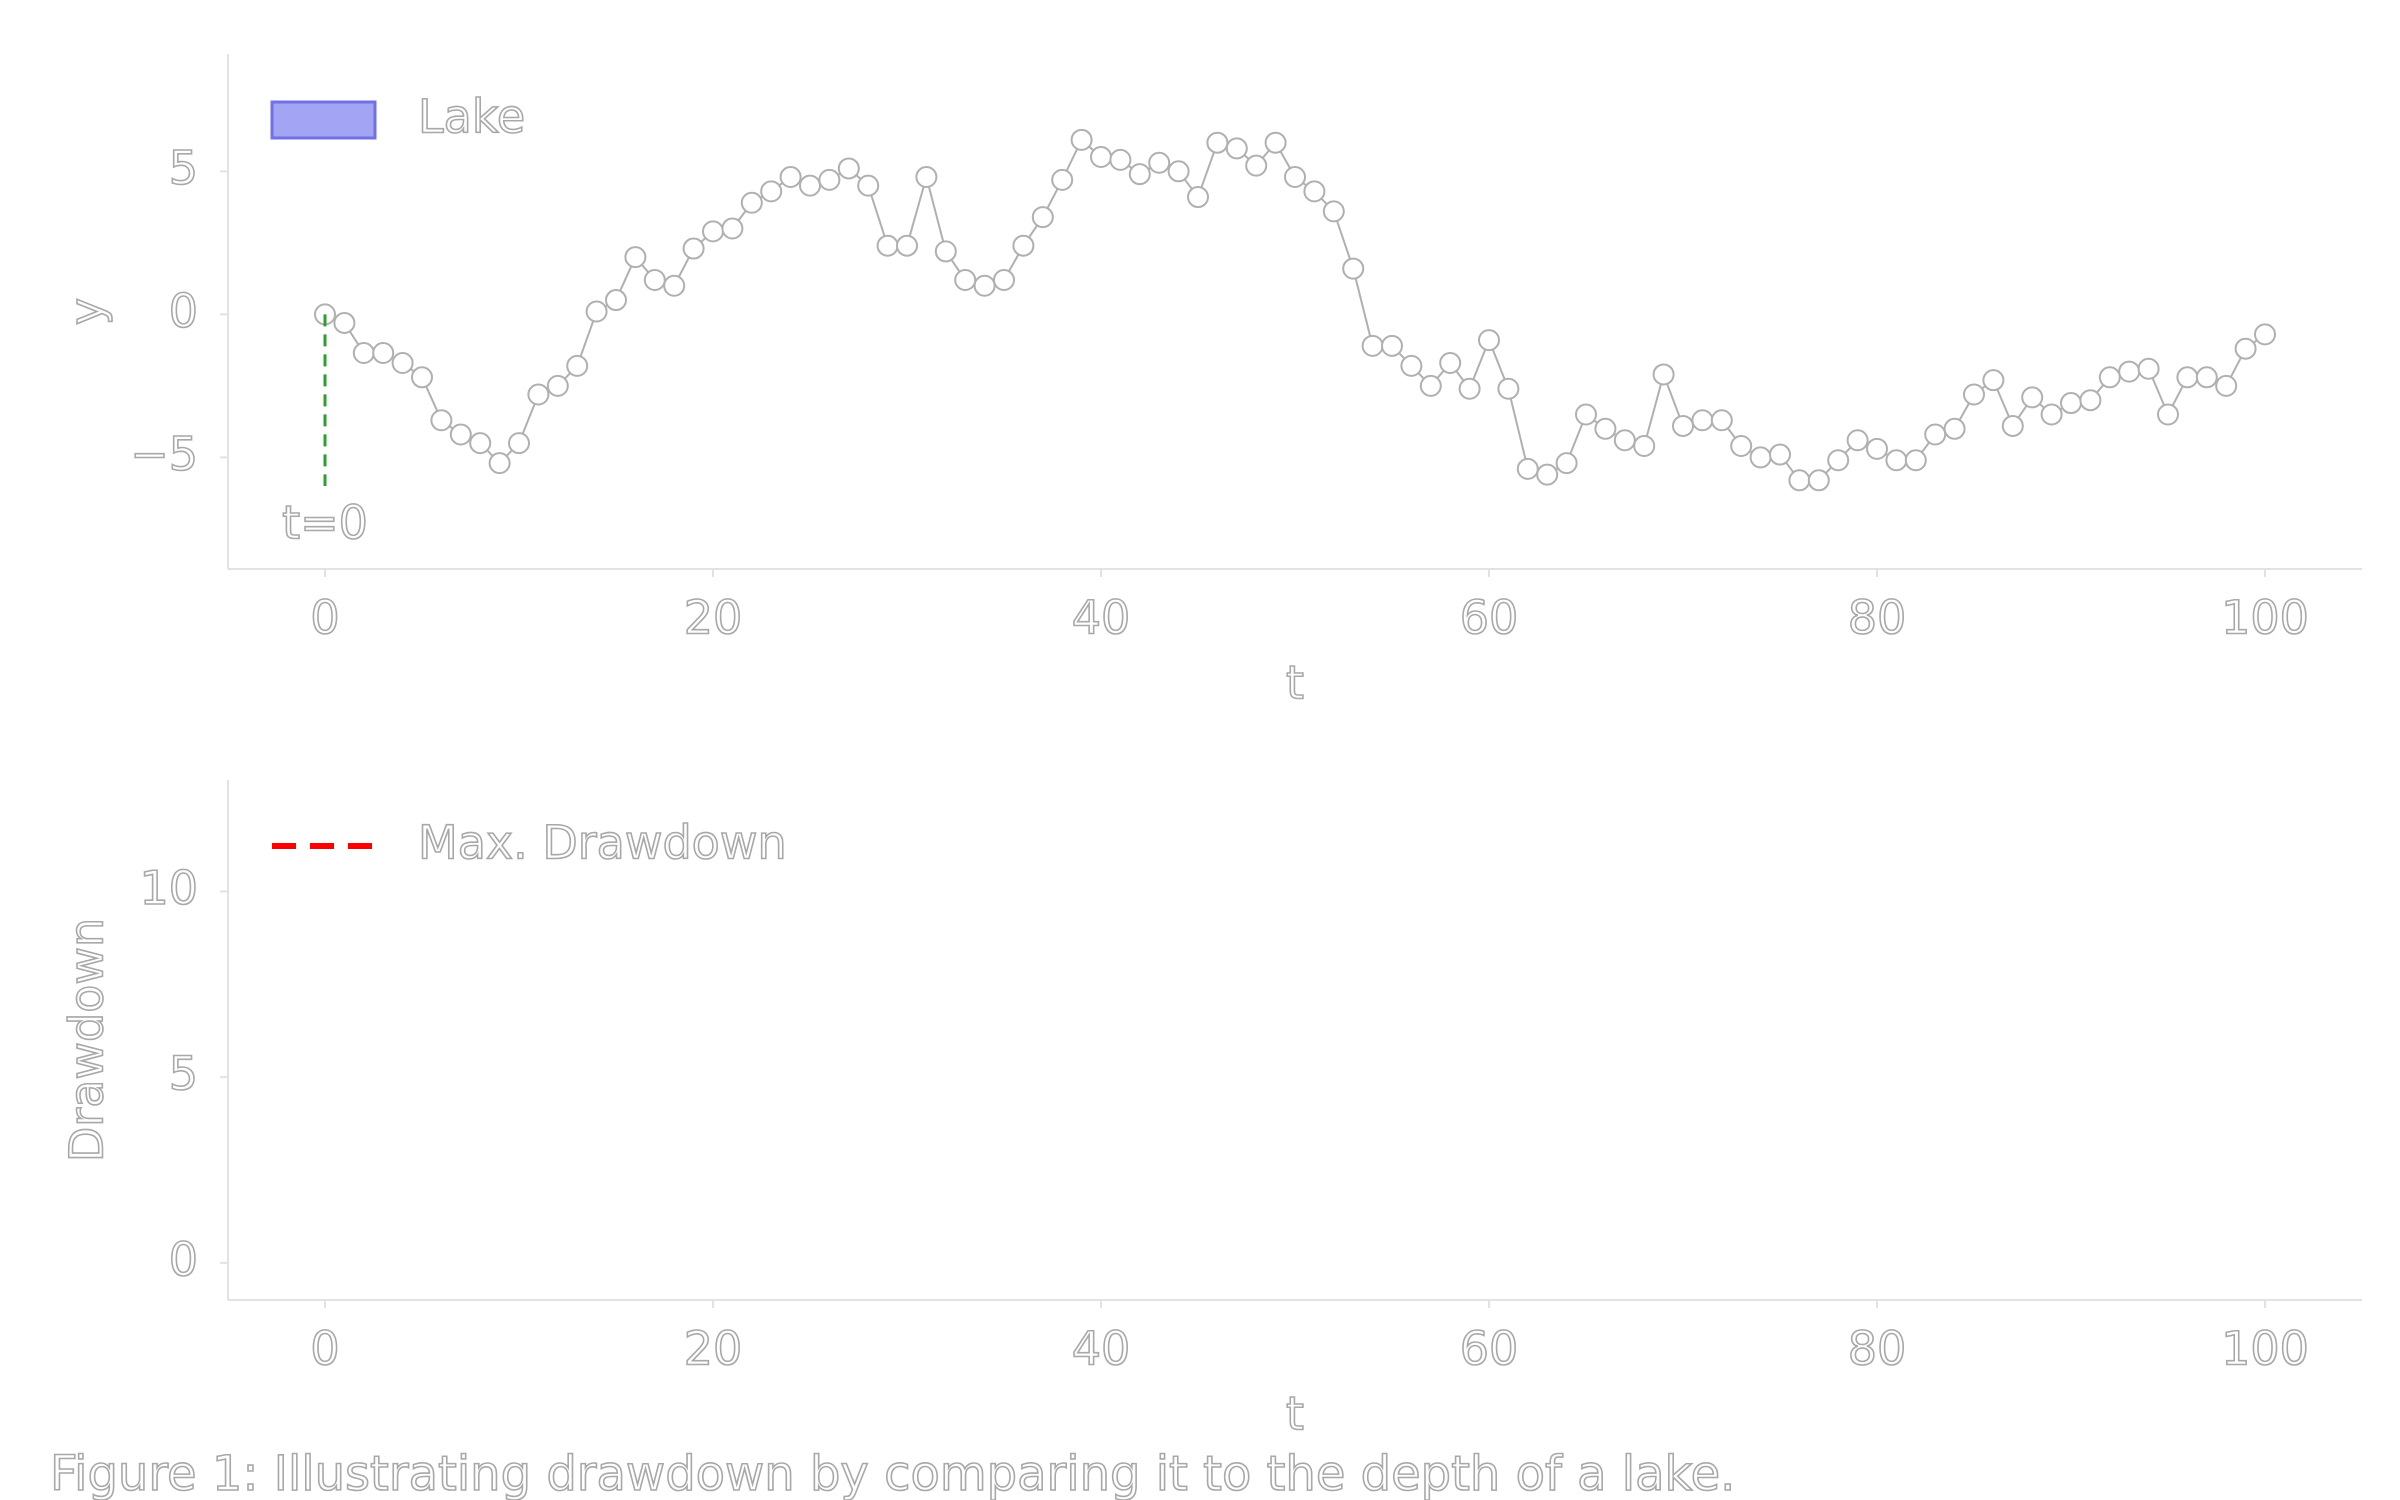 The height and width of the screenshot is (1500, 2400). Describe the element at coordinates (164, 454) in the screenshot. I see `y-tick-label: −5` at that location.